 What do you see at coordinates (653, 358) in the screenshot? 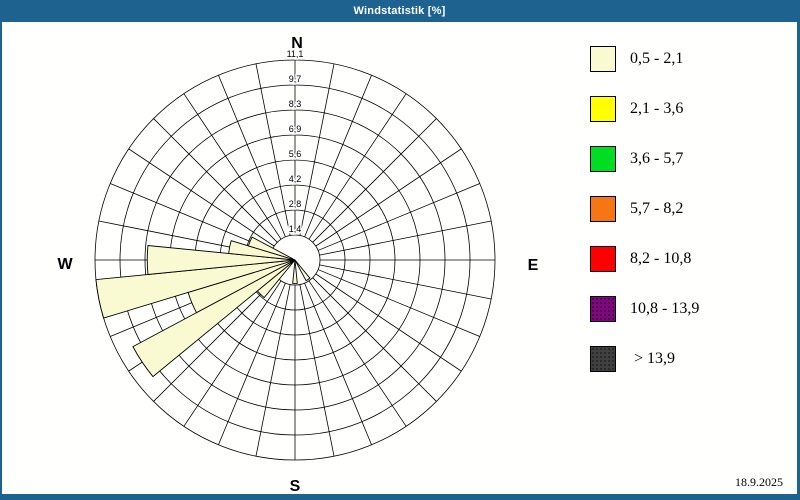
I see `legend-label: > 13,9` at bounding box center [653, 358].